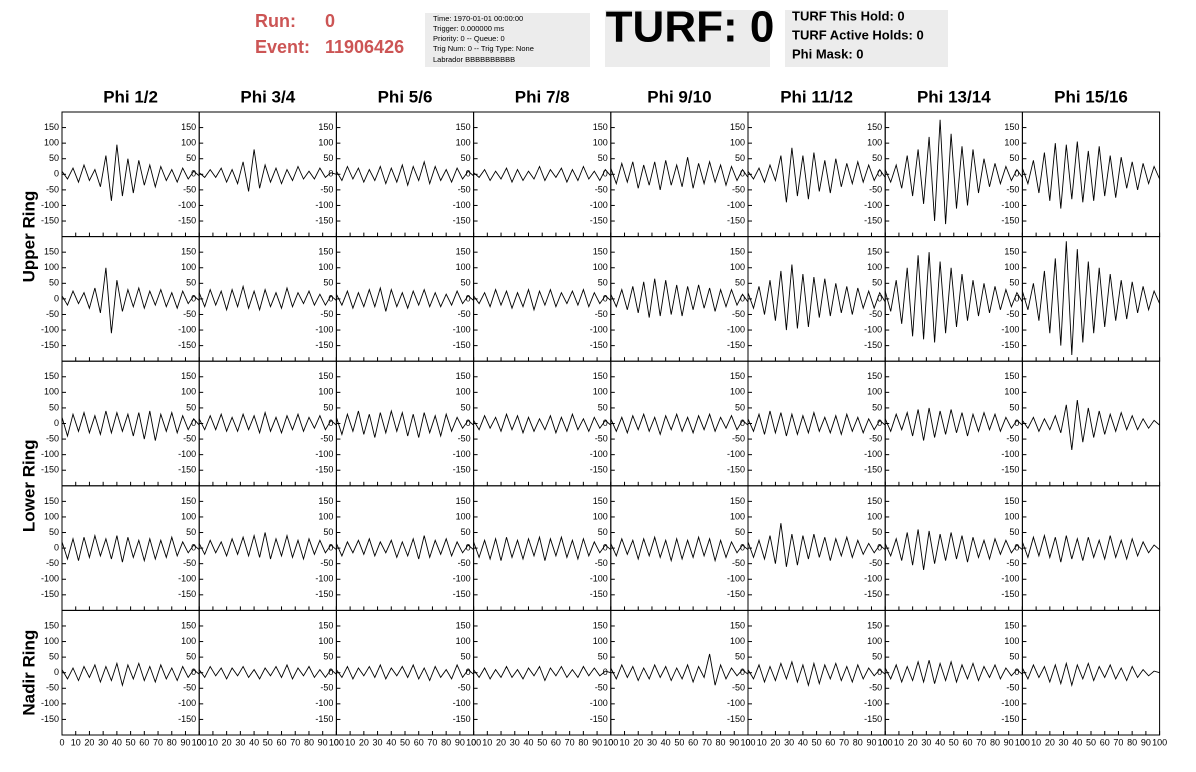 This screenshot has height=772, width=1196. I want to click on info-line: Time: 1970-01-01 00:00:00, so click(478, 18).